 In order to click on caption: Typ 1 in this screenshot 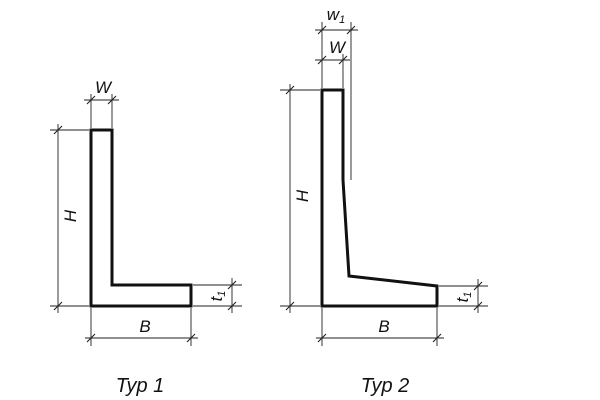, I will do `click(140, 386)`.